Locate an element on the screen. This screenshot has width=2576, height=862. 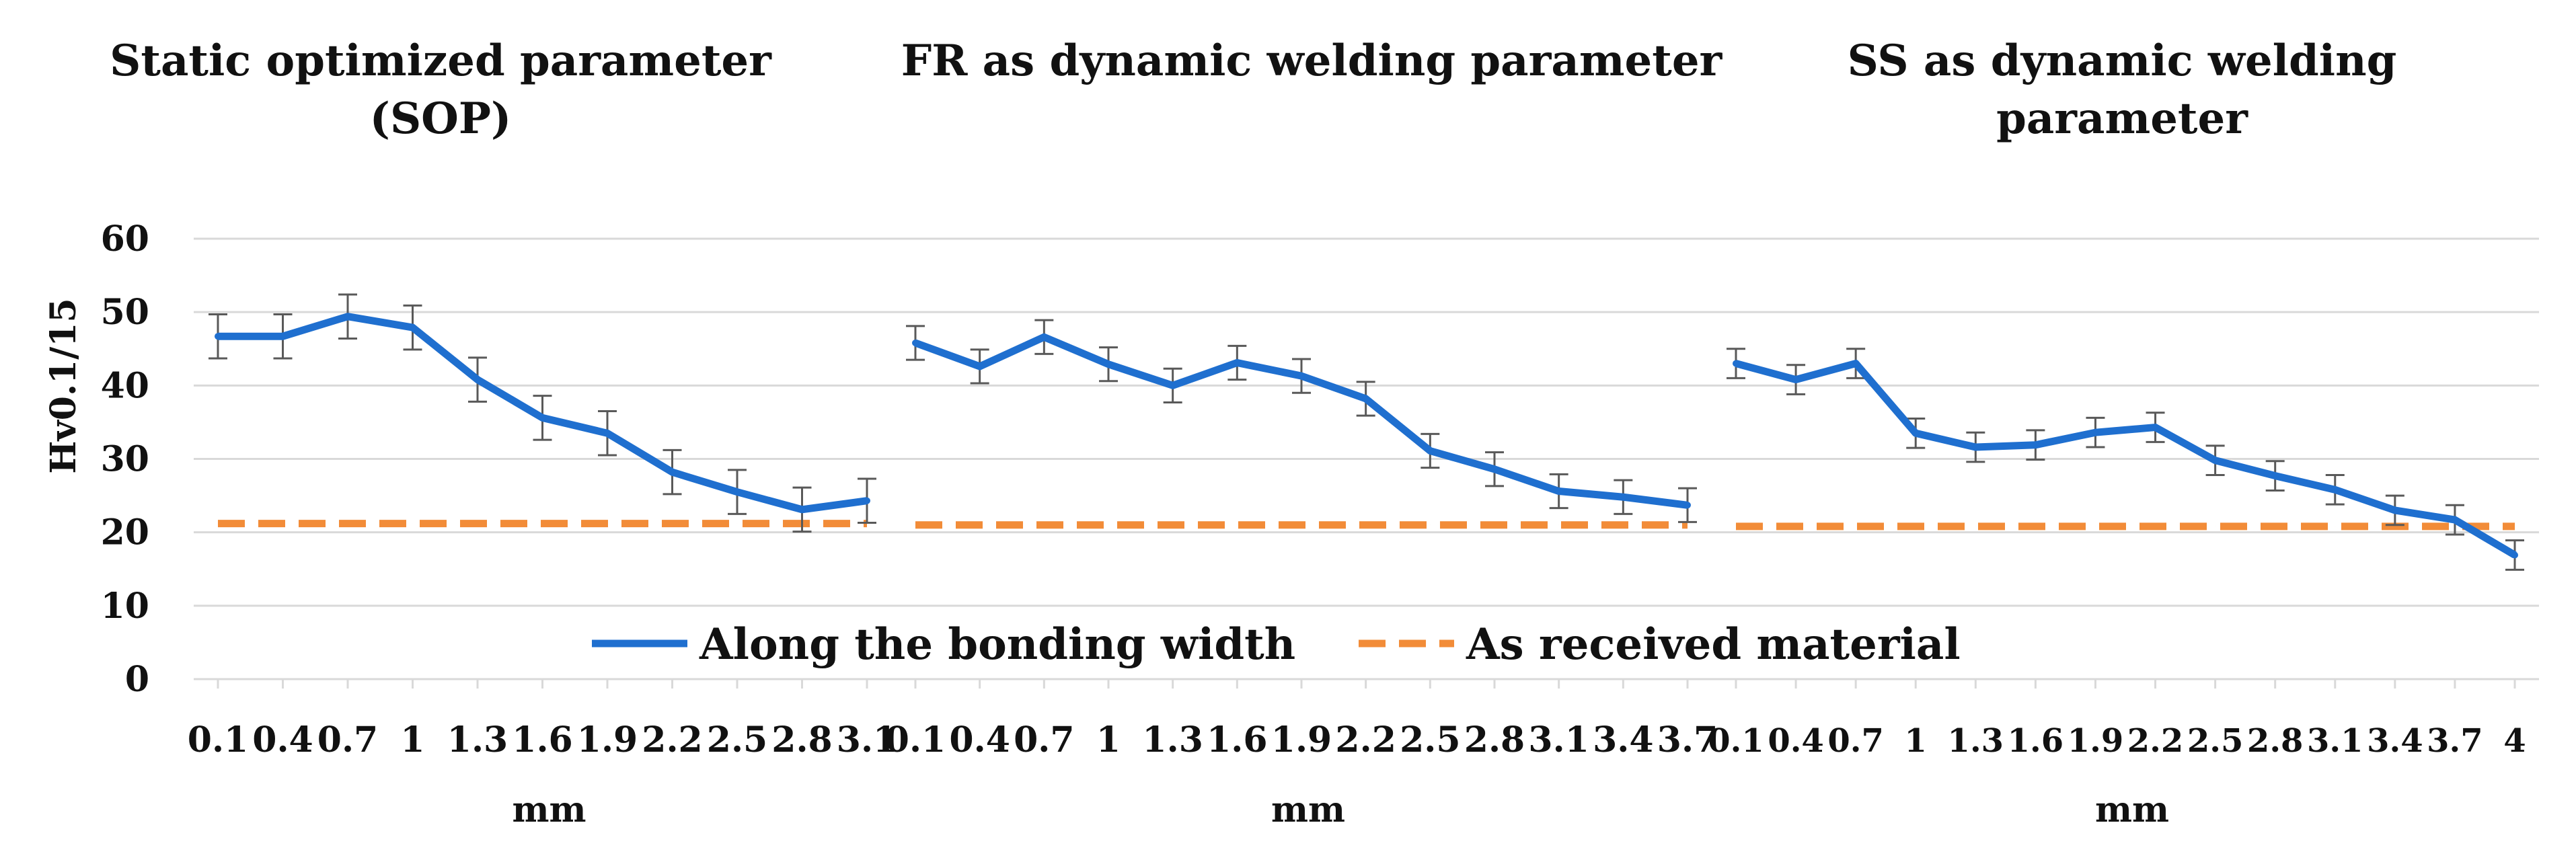
panel-title: parameter is located at coordinates (2122, 118).